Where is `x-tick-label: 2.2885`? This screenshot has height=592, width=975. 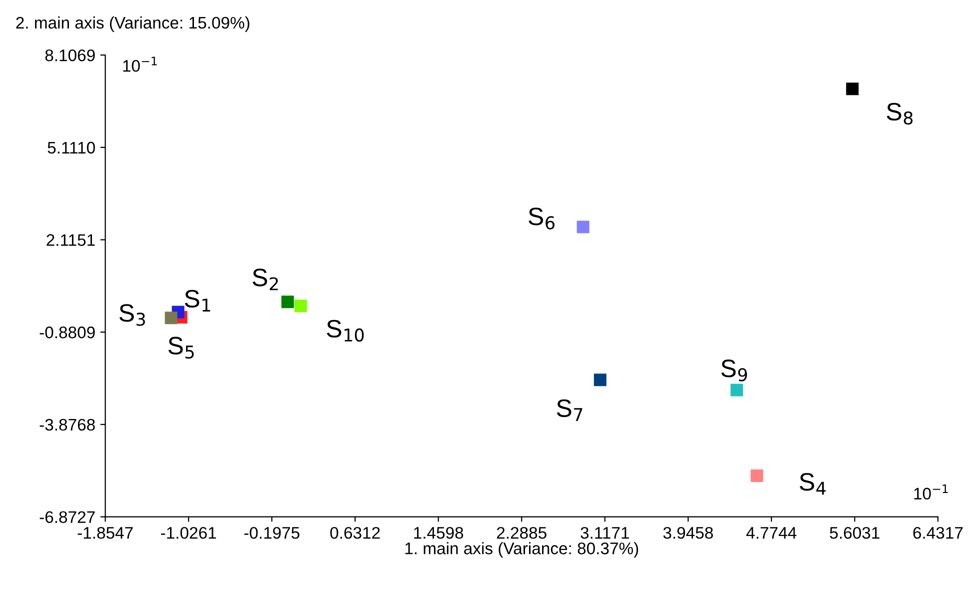
x-tick-label: 2.2885 is located at coordinates (521, 532).